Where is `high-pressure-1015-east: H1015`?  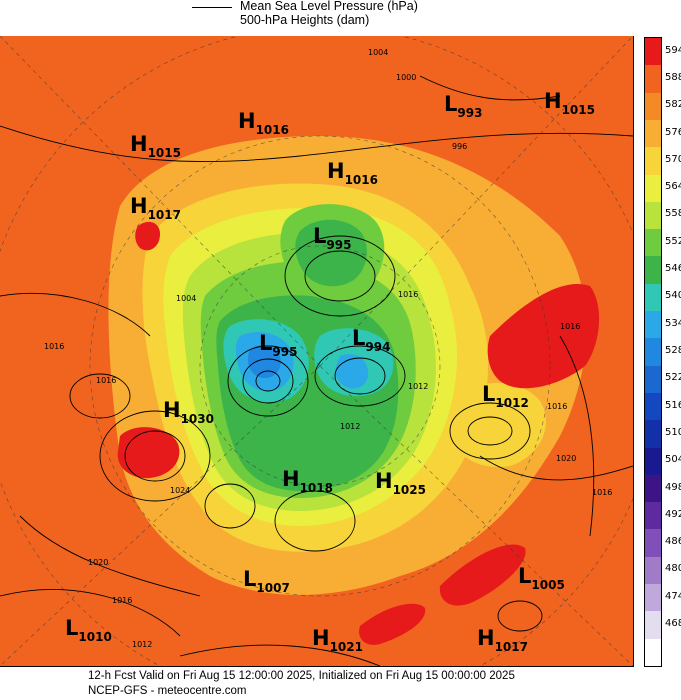
high-pressure-1015-east: H1015 is located at coordinates (569, 103).